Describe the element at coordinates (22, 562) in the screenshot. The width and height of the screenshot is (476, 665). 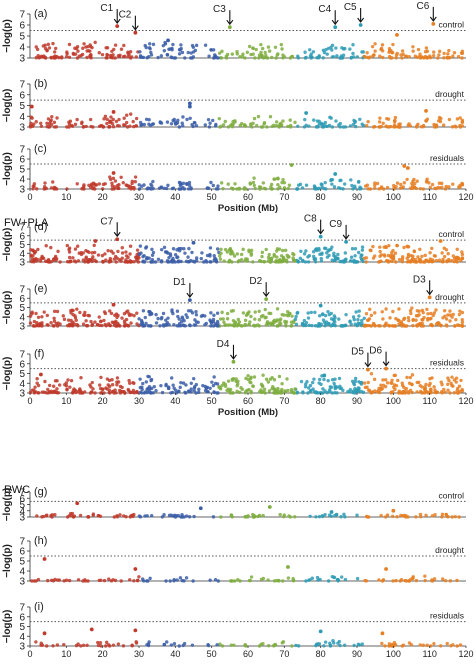
I see `y-tick-label: 5` at that location.